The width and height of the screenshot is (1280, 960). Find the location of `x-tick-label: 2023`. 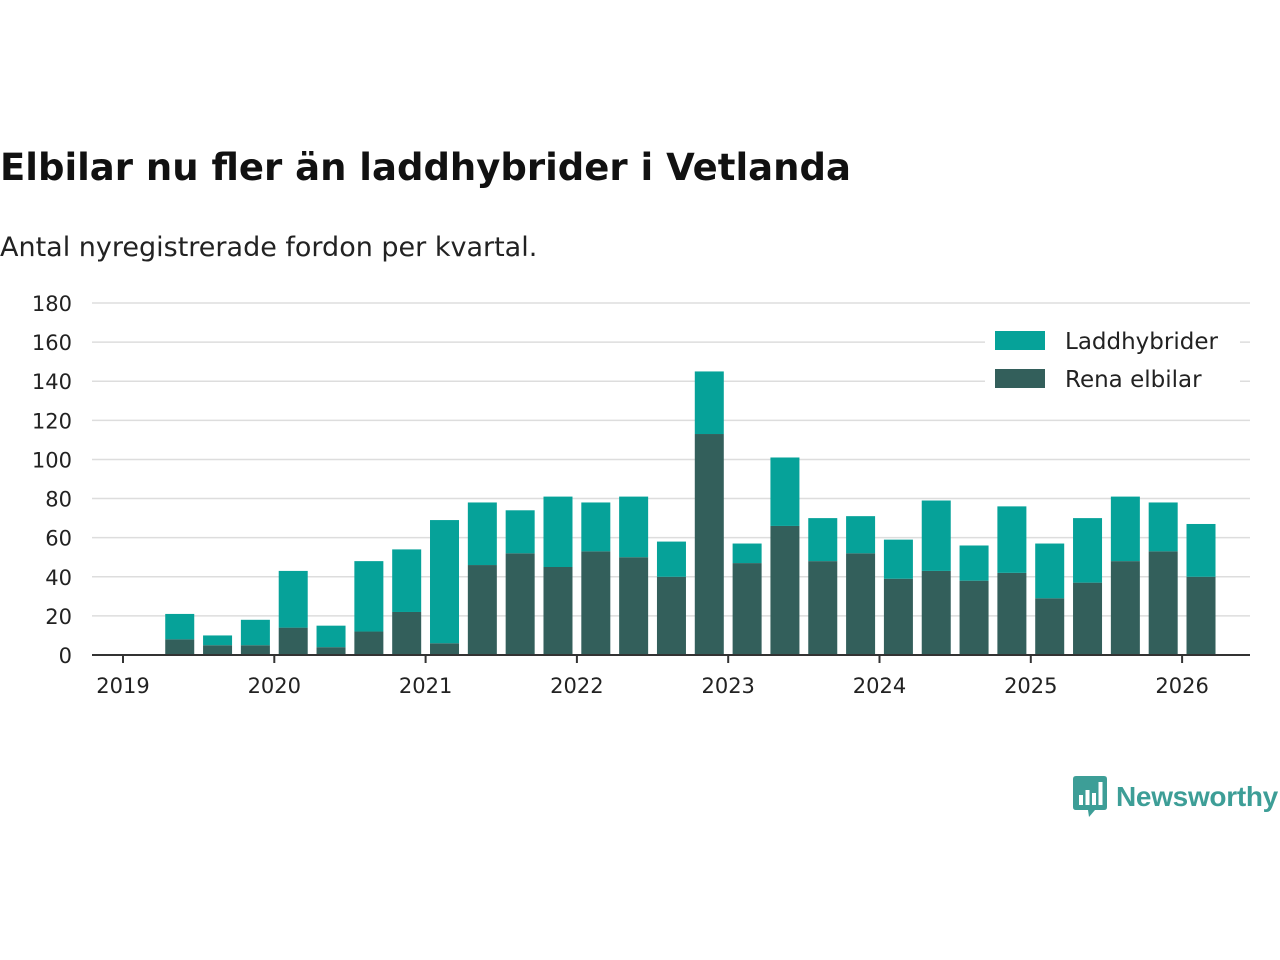

x-tick-label: 2023 is located at coordinates (727, 686).